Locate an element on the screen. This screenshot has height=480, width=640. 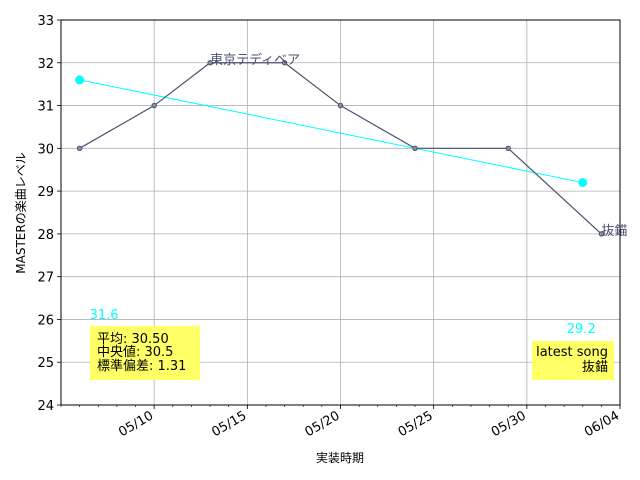
latest-song-title: 抜錨 is located at coordinates (595, 367).